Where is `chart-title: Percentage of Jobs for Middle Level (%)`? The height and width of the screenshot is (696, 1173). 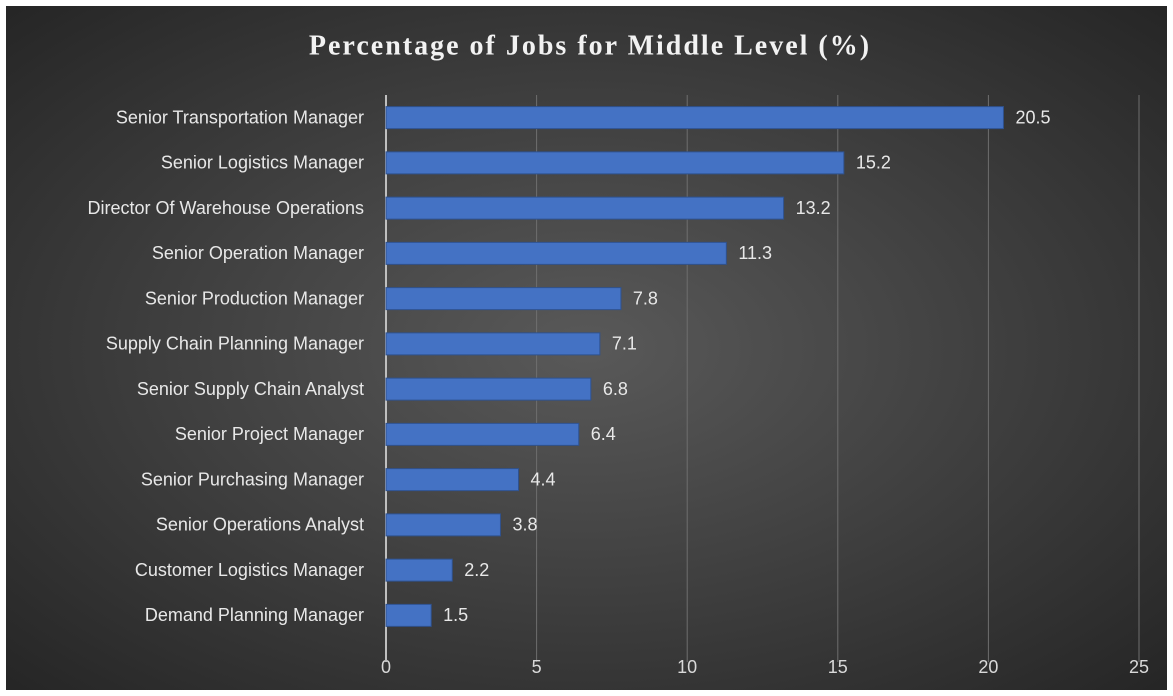 chart-title: Percentage of Jobs for Middle Level (%) is located at coordinates (590, 45).